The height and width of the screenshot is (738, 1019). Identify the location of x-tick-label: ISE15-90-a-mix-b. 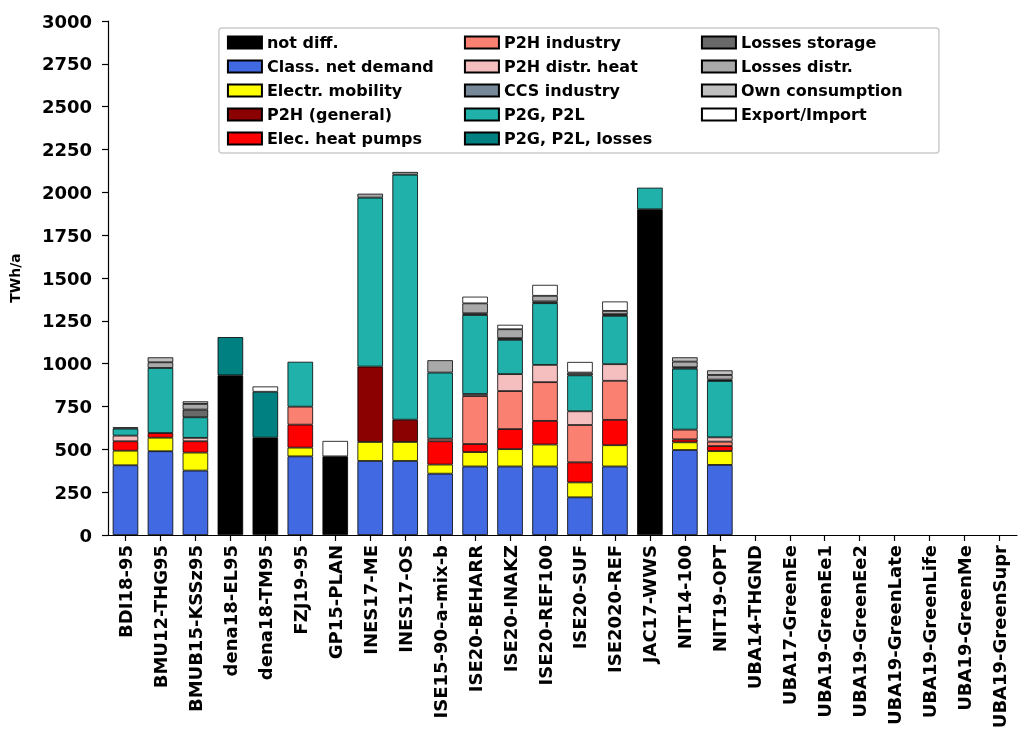
(440, 631).